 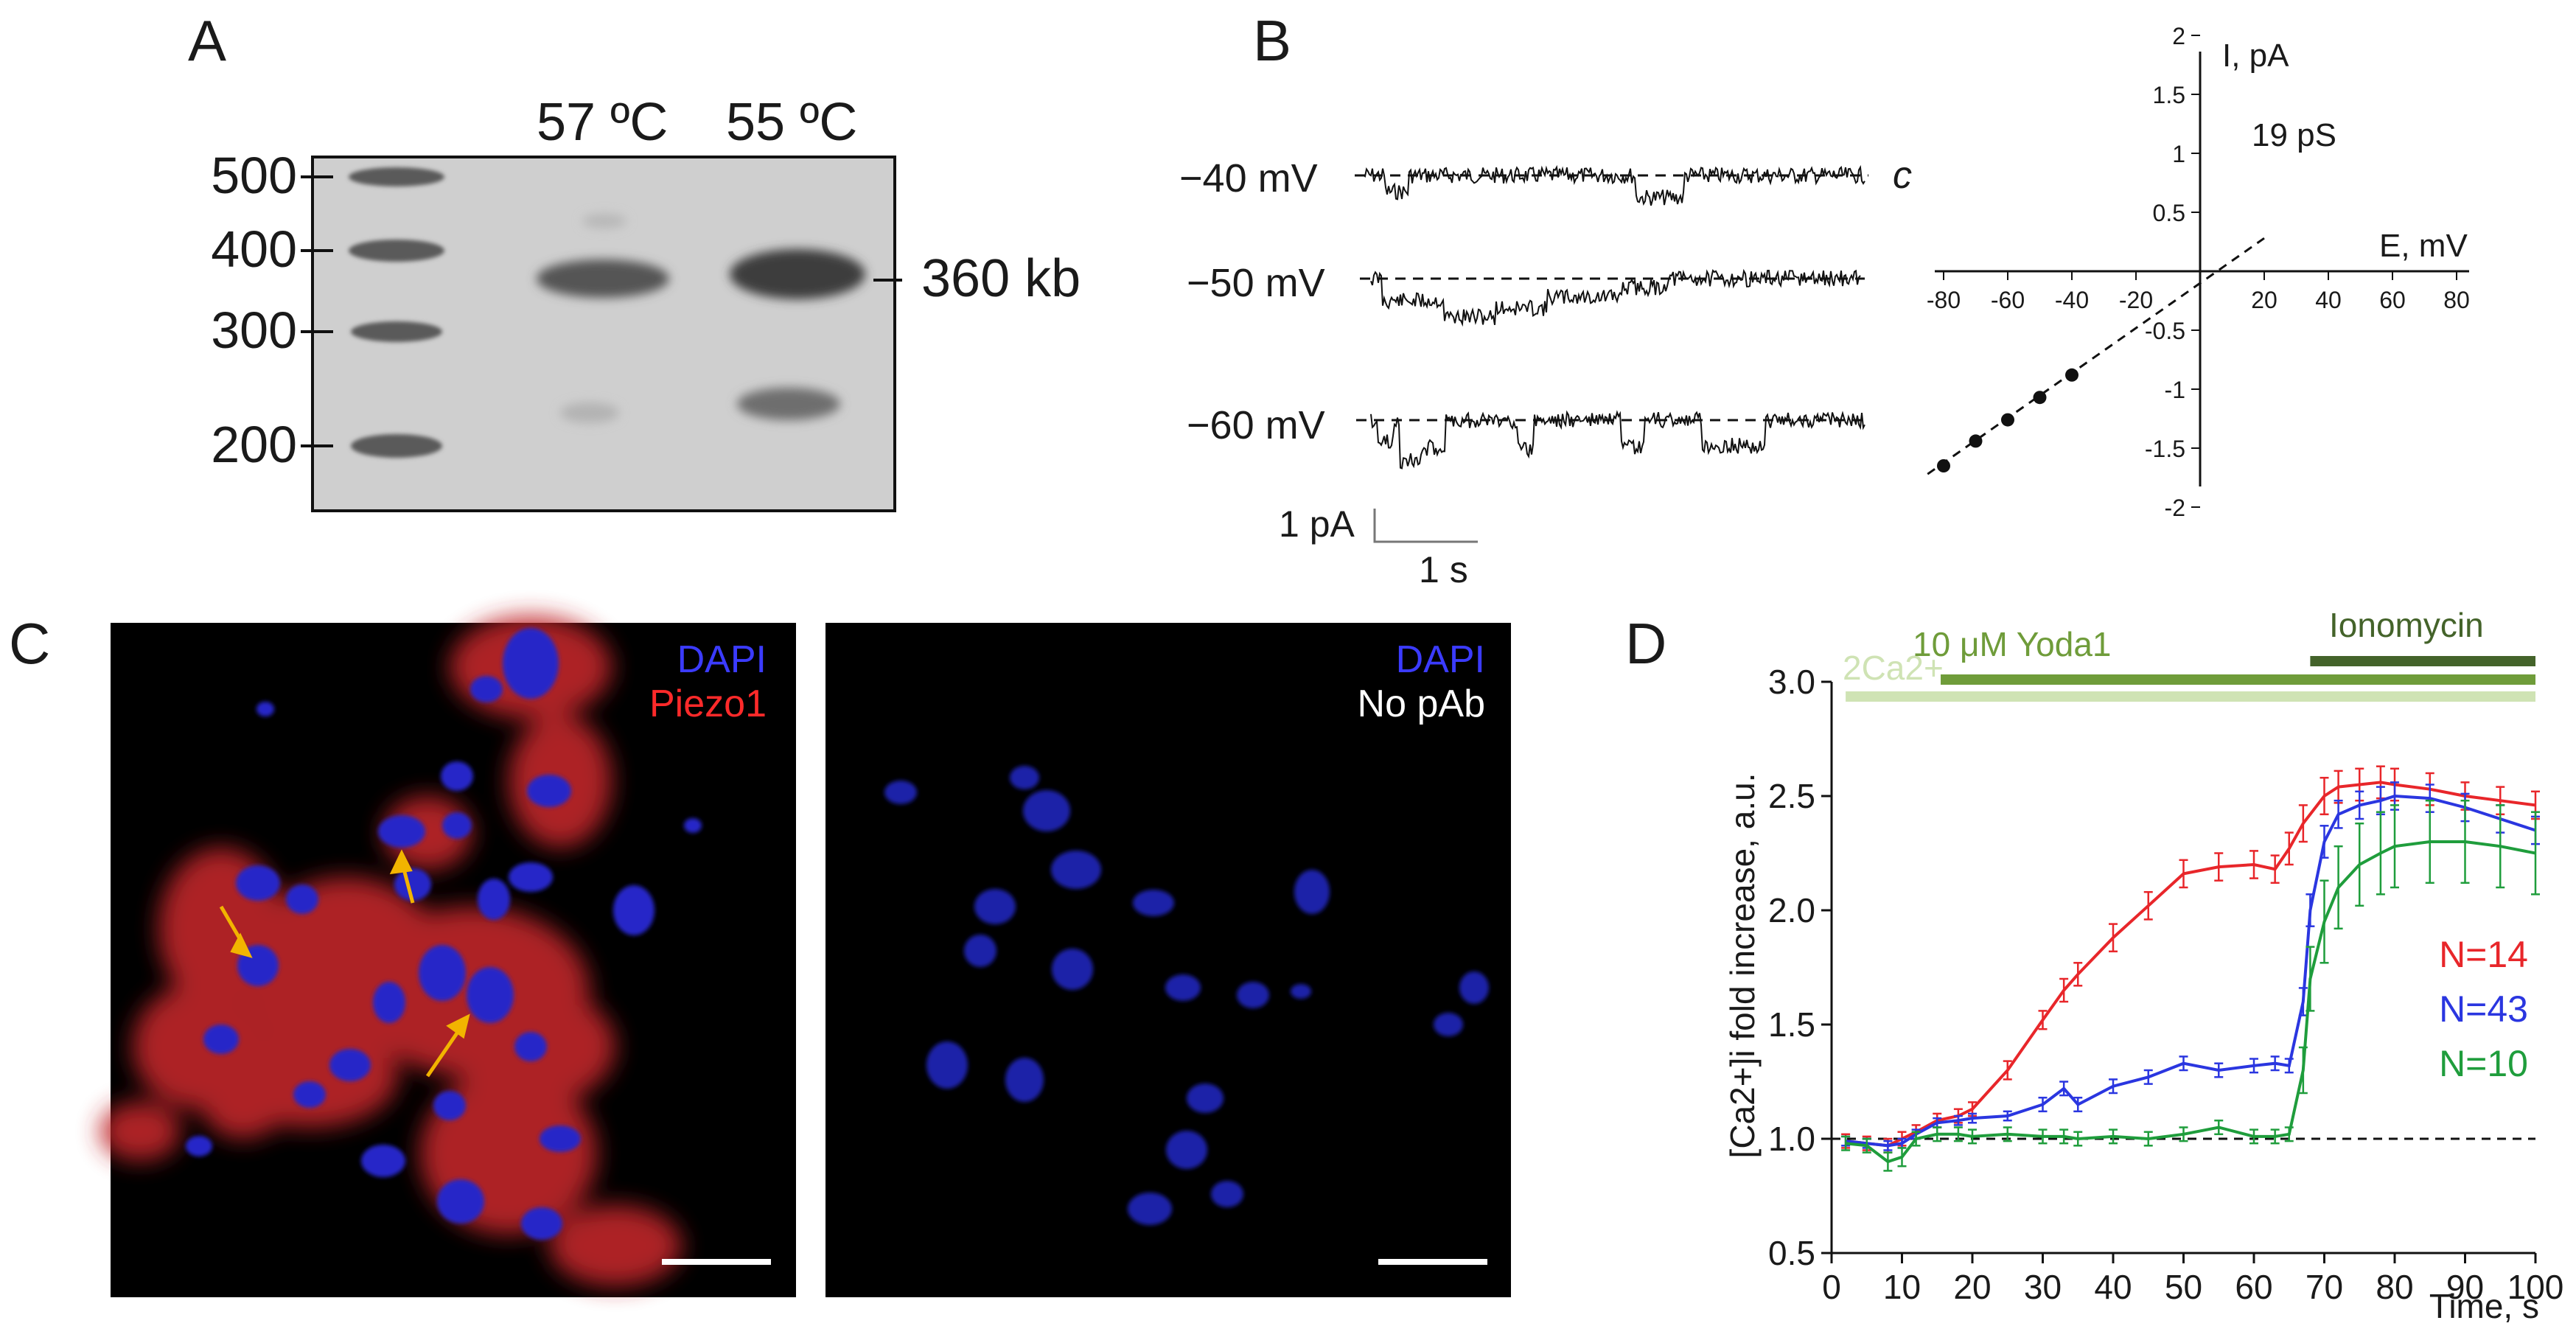 I want to click on iv-conductance-label: 19 pS, so click(x=2294, y=135).